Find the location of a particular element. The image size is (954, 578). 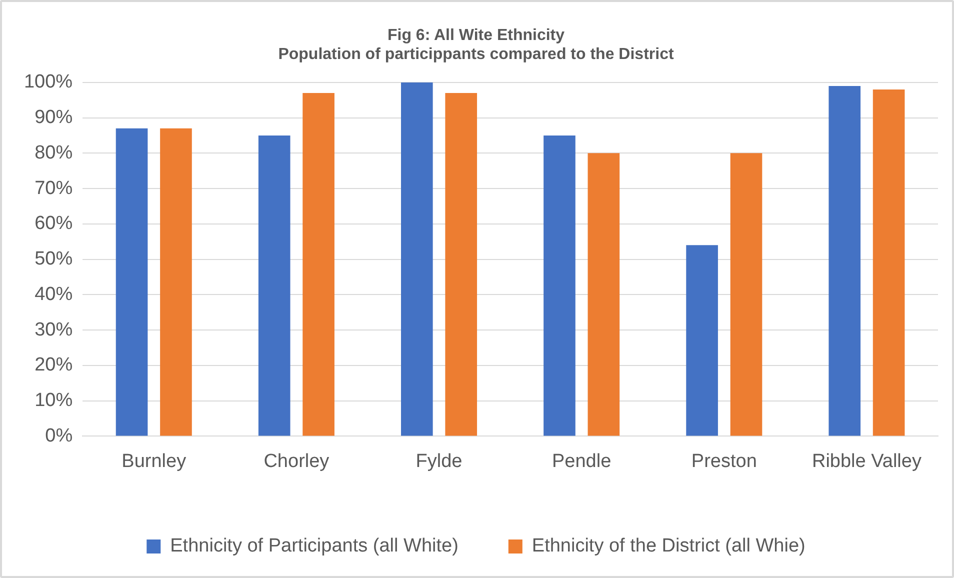

y-tick-label: 30% is located at coordinates (53, 329).